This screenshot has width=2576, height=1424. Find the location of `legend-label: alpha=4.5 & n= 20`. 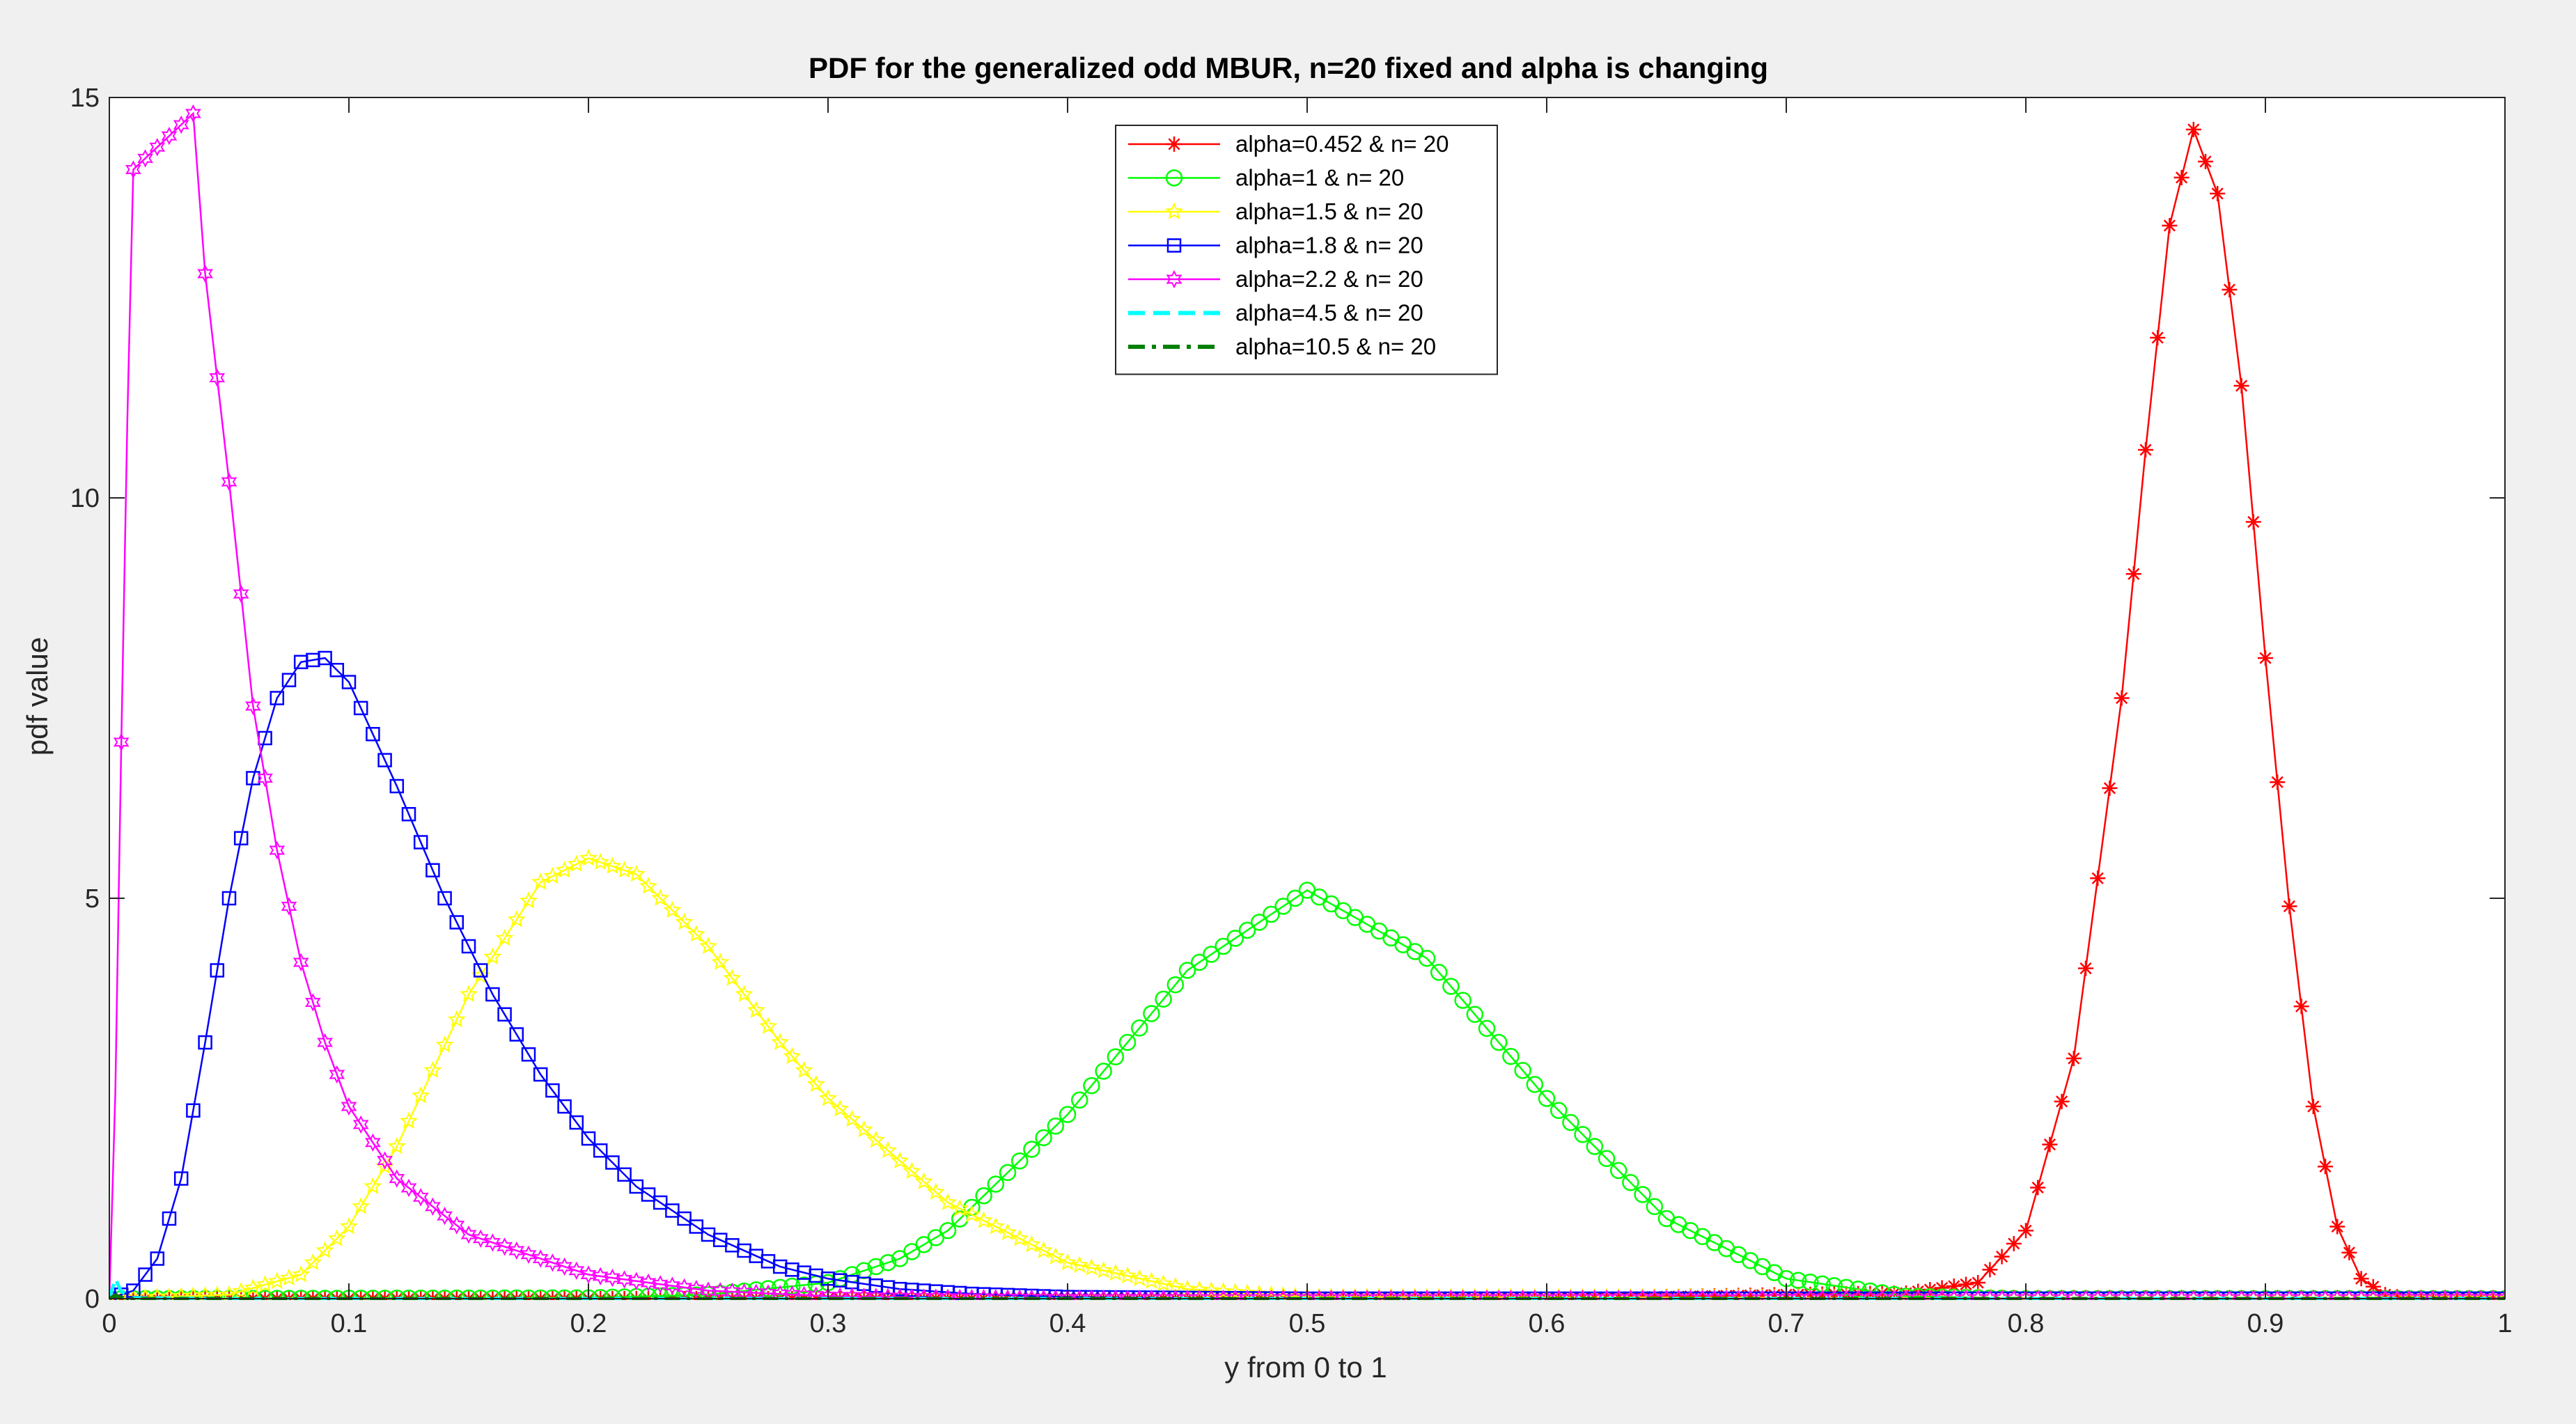

legend-label: alpha=4.5 & n= 20 is located at coordinates (1329, 313).